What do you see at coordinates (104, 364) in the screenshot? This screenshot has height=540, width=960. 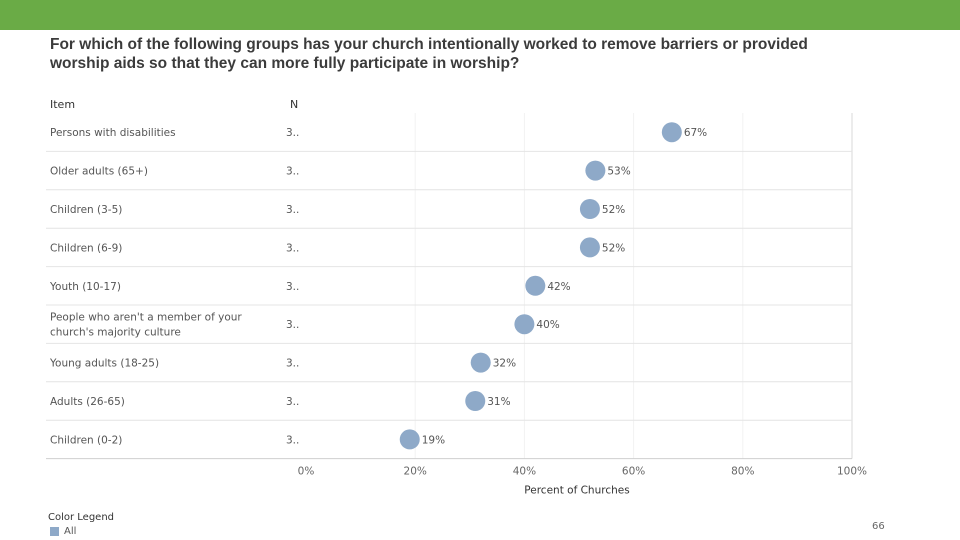 I see `category-label: Young adults (18-25)` at bounding box center [104, 364].